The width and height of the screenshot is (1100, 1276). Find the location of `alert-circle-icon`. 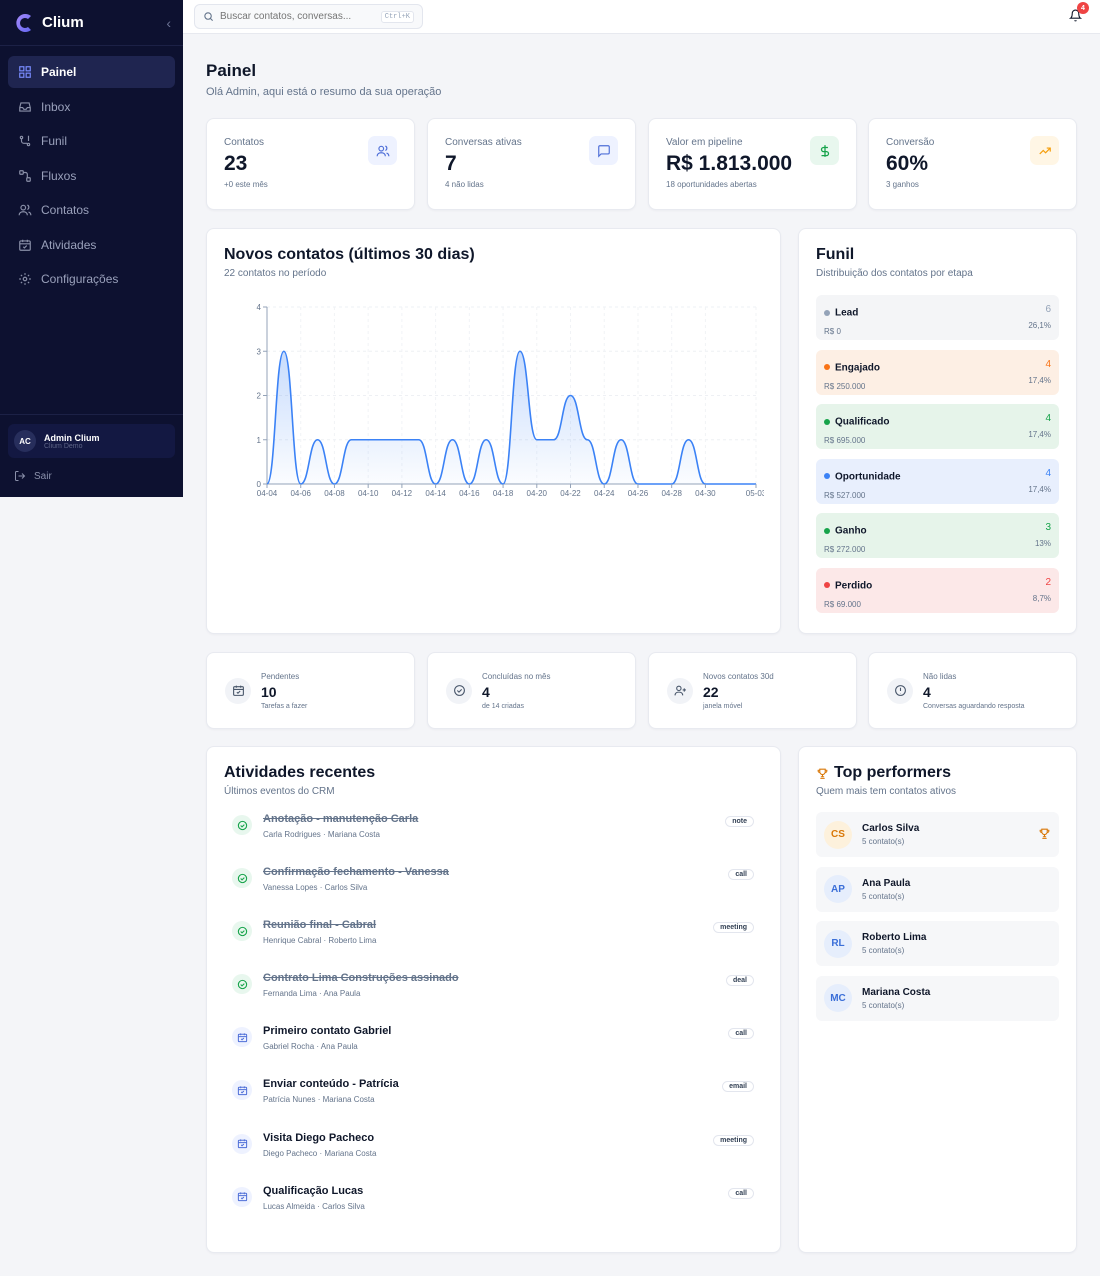

alert-circle-icon is located at coordinates (900, 690).